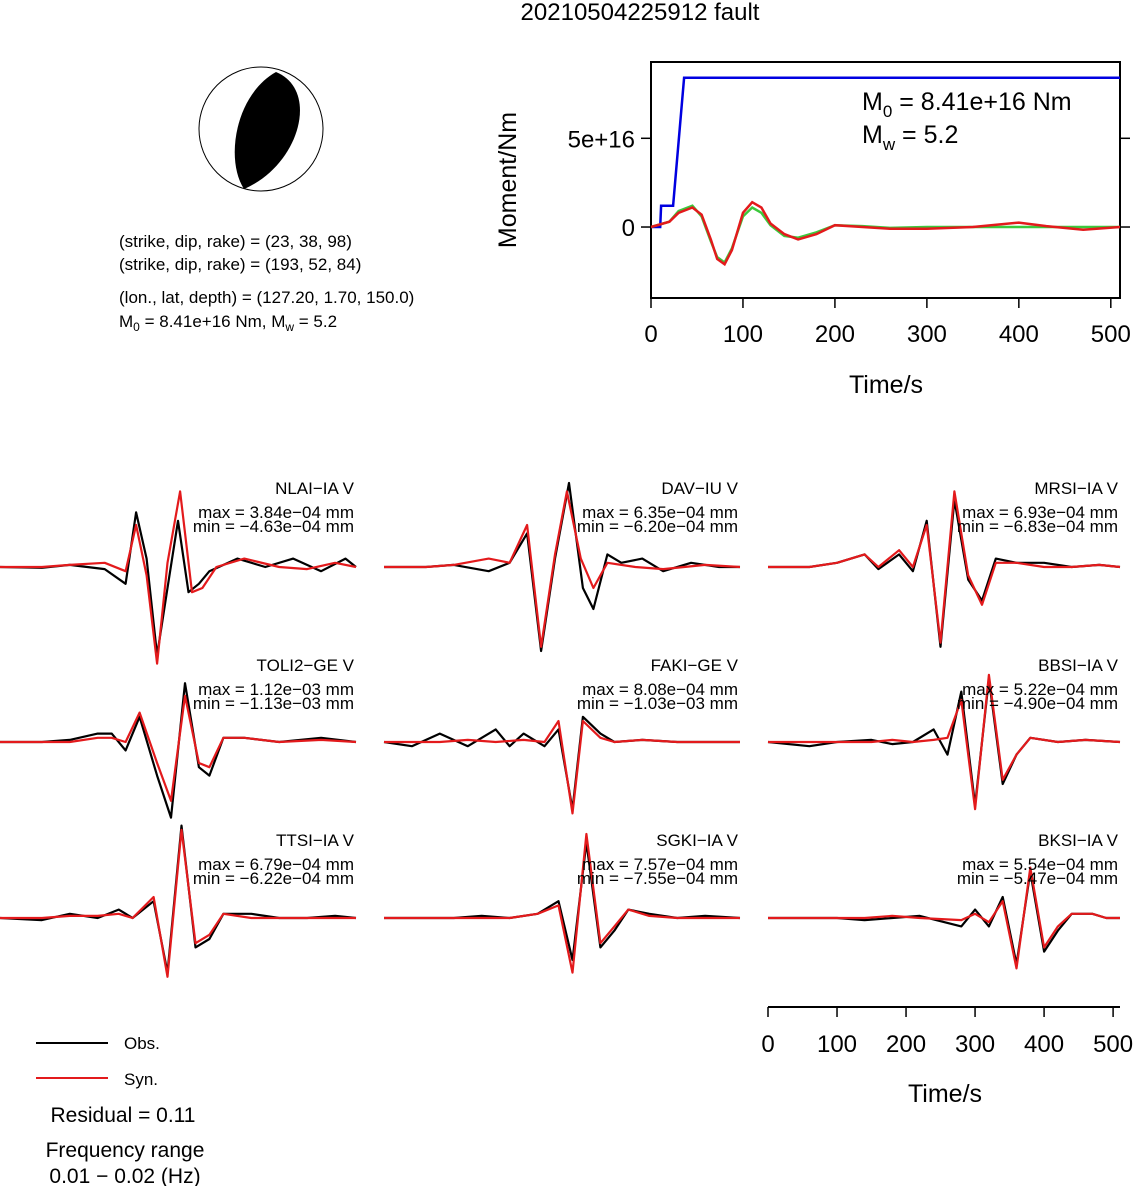  What do you see at coordinates (1111, 334) in the screenshot?
I see `moment-x-tick-label: 500` at bounding box center [1111, 334].